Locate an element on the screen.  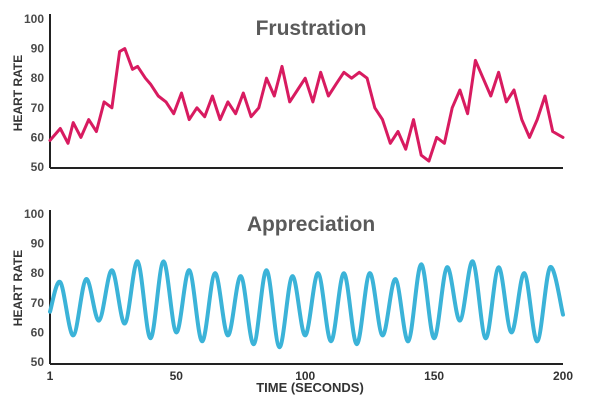
frustration-y-tick-label: 50 is located at coordinates (38, 167).